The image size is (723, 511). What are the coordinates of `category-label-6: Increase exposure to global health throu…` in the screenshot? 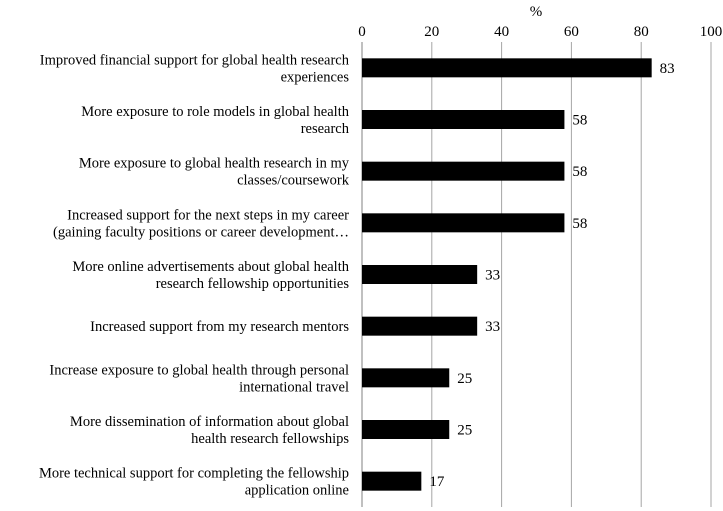 It's located at (199, 378).